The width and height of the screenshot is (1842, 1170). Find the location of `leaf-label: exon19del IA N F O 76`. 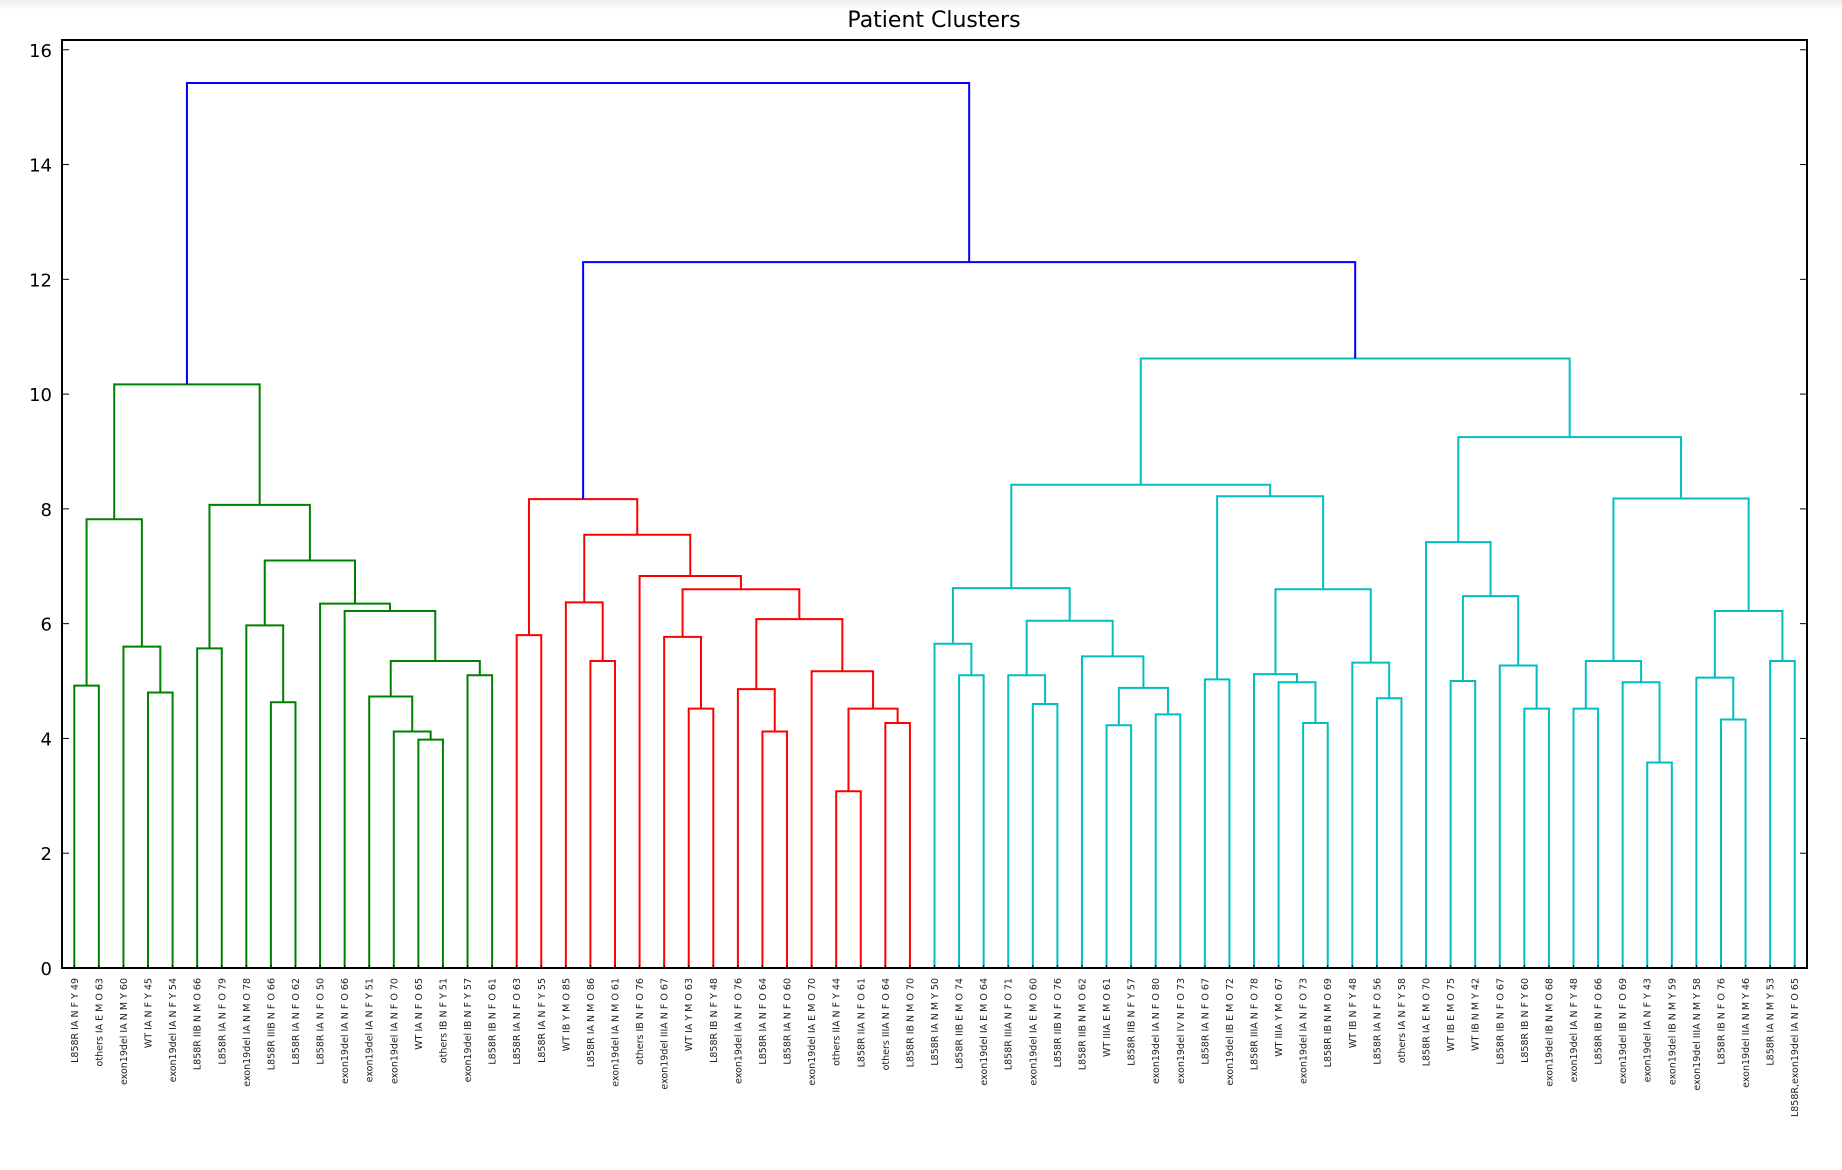

leaf-label: exon19del IA N F O 76 is located at coordinates (738, 1031).